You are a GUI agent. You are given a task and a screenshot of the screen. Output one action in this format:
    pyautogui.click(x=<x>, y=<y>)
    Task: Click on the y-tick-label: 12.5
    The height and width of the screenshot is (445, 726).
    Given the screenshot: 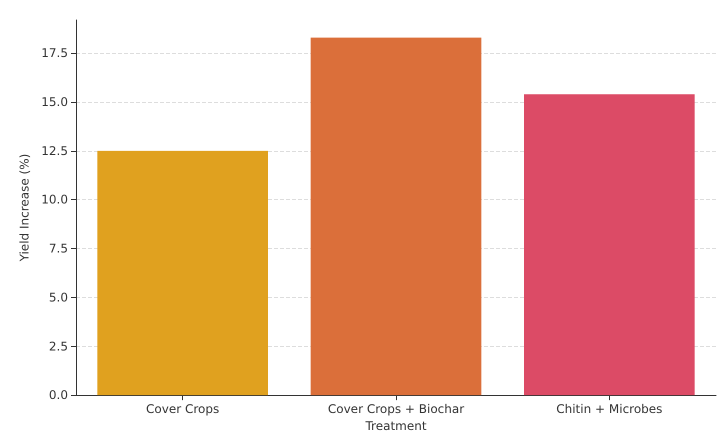 What is the action you would take?
    pyautogui.click(x=54, y=151)
    